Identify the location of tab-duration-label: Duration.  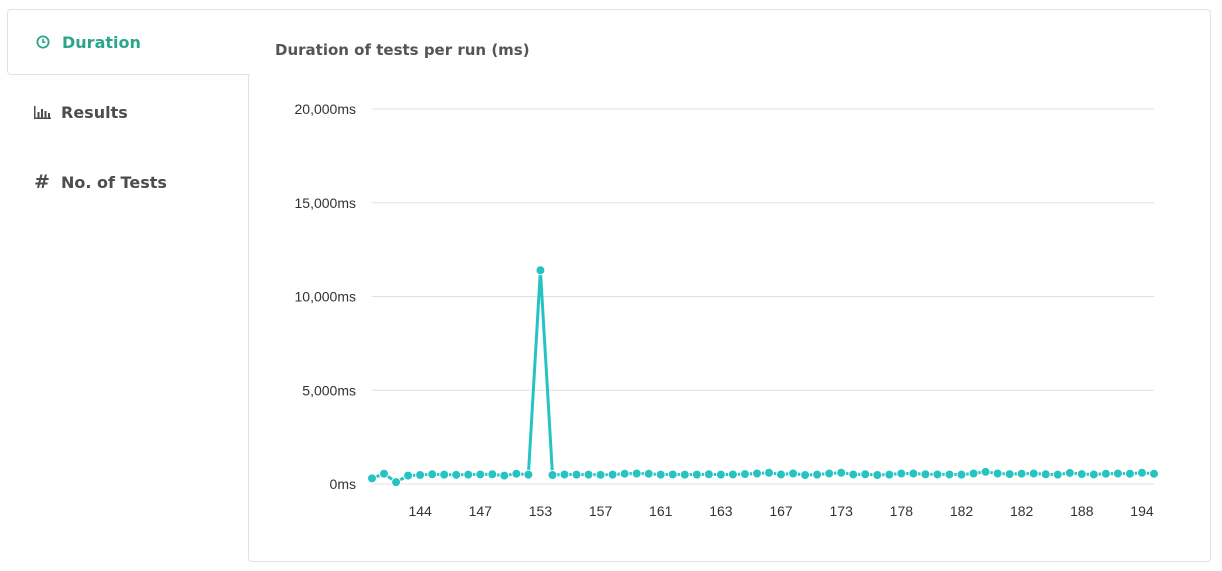
(101, 42).